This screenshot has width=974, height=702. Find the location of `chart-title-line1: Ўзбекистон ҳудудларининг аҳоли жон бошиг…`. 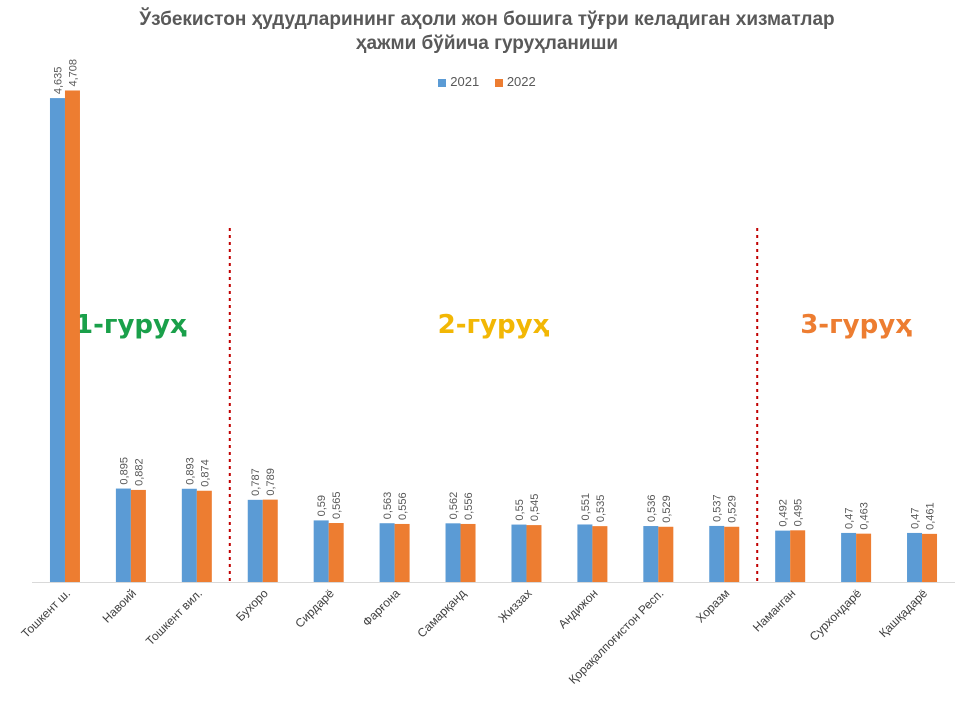

chart-title-line1: Ўзбекистон ҳудудларининг аҳоли жон бошиг… is located at coordinates (487, 19).